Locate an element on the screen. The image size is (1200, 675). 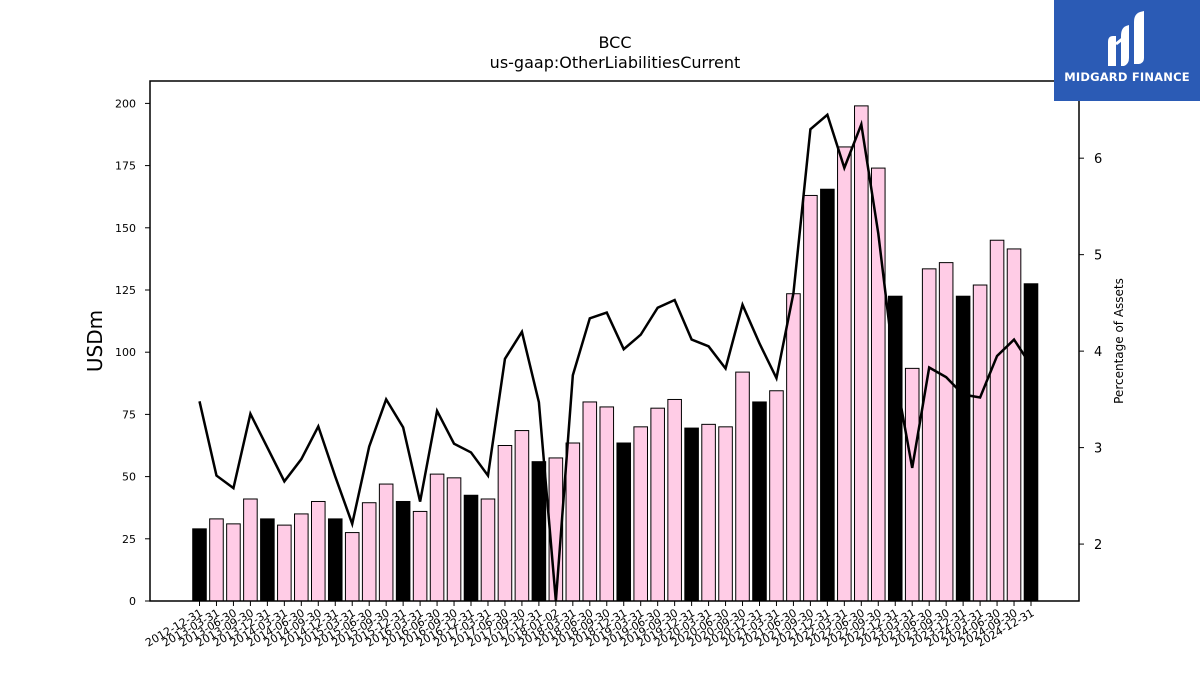
y2-tick-label: 4 is located at coordinates (1098, 352).